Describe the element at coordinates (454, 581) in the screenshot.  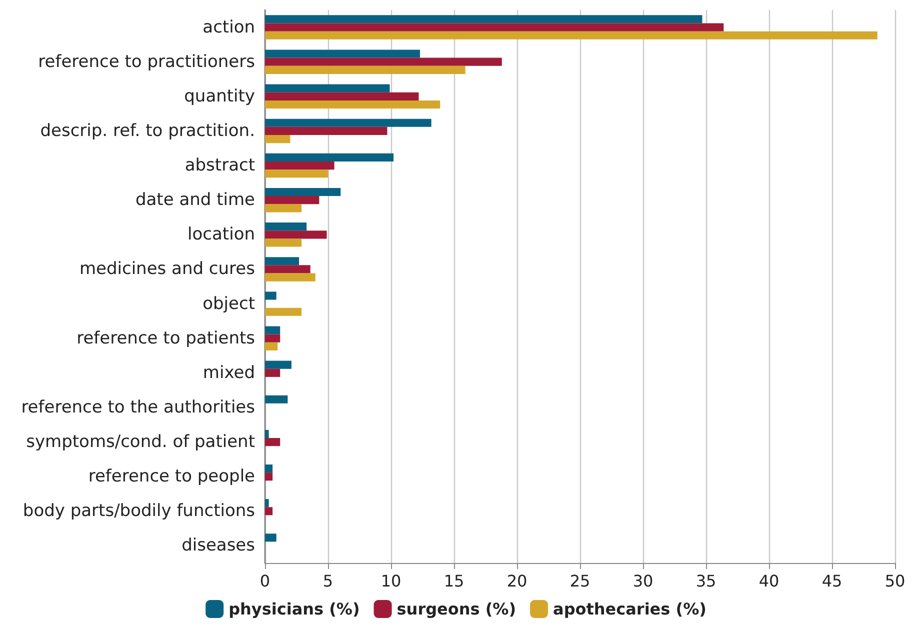
I see `x-tick-label: 15` at that location.